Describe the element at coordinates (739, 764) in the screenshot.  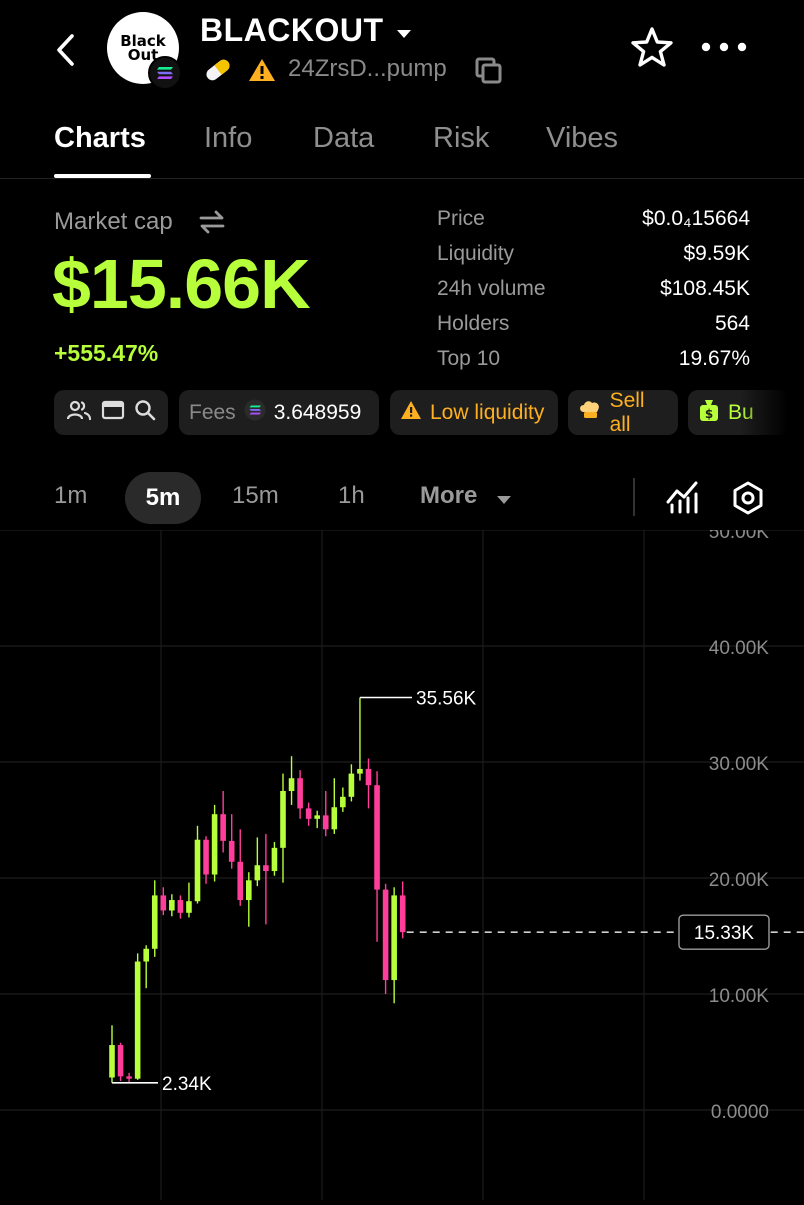
I see `y-axis-tick-label: 30.00K` at that location.